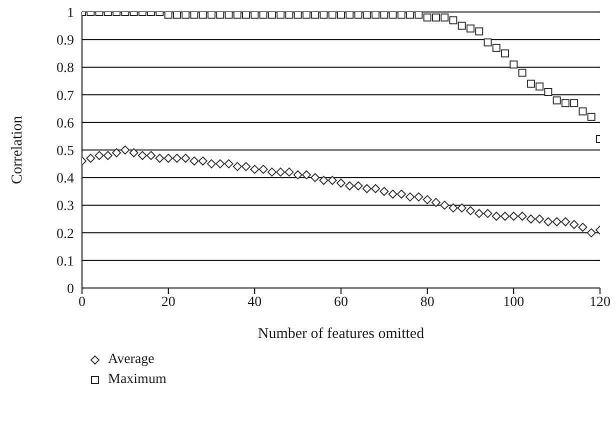 The height and width of the screenshot is (435, 616). Describe the element at coordinates (82, 302) in the screenshot. I see `x-tick-label: 0` at that location.